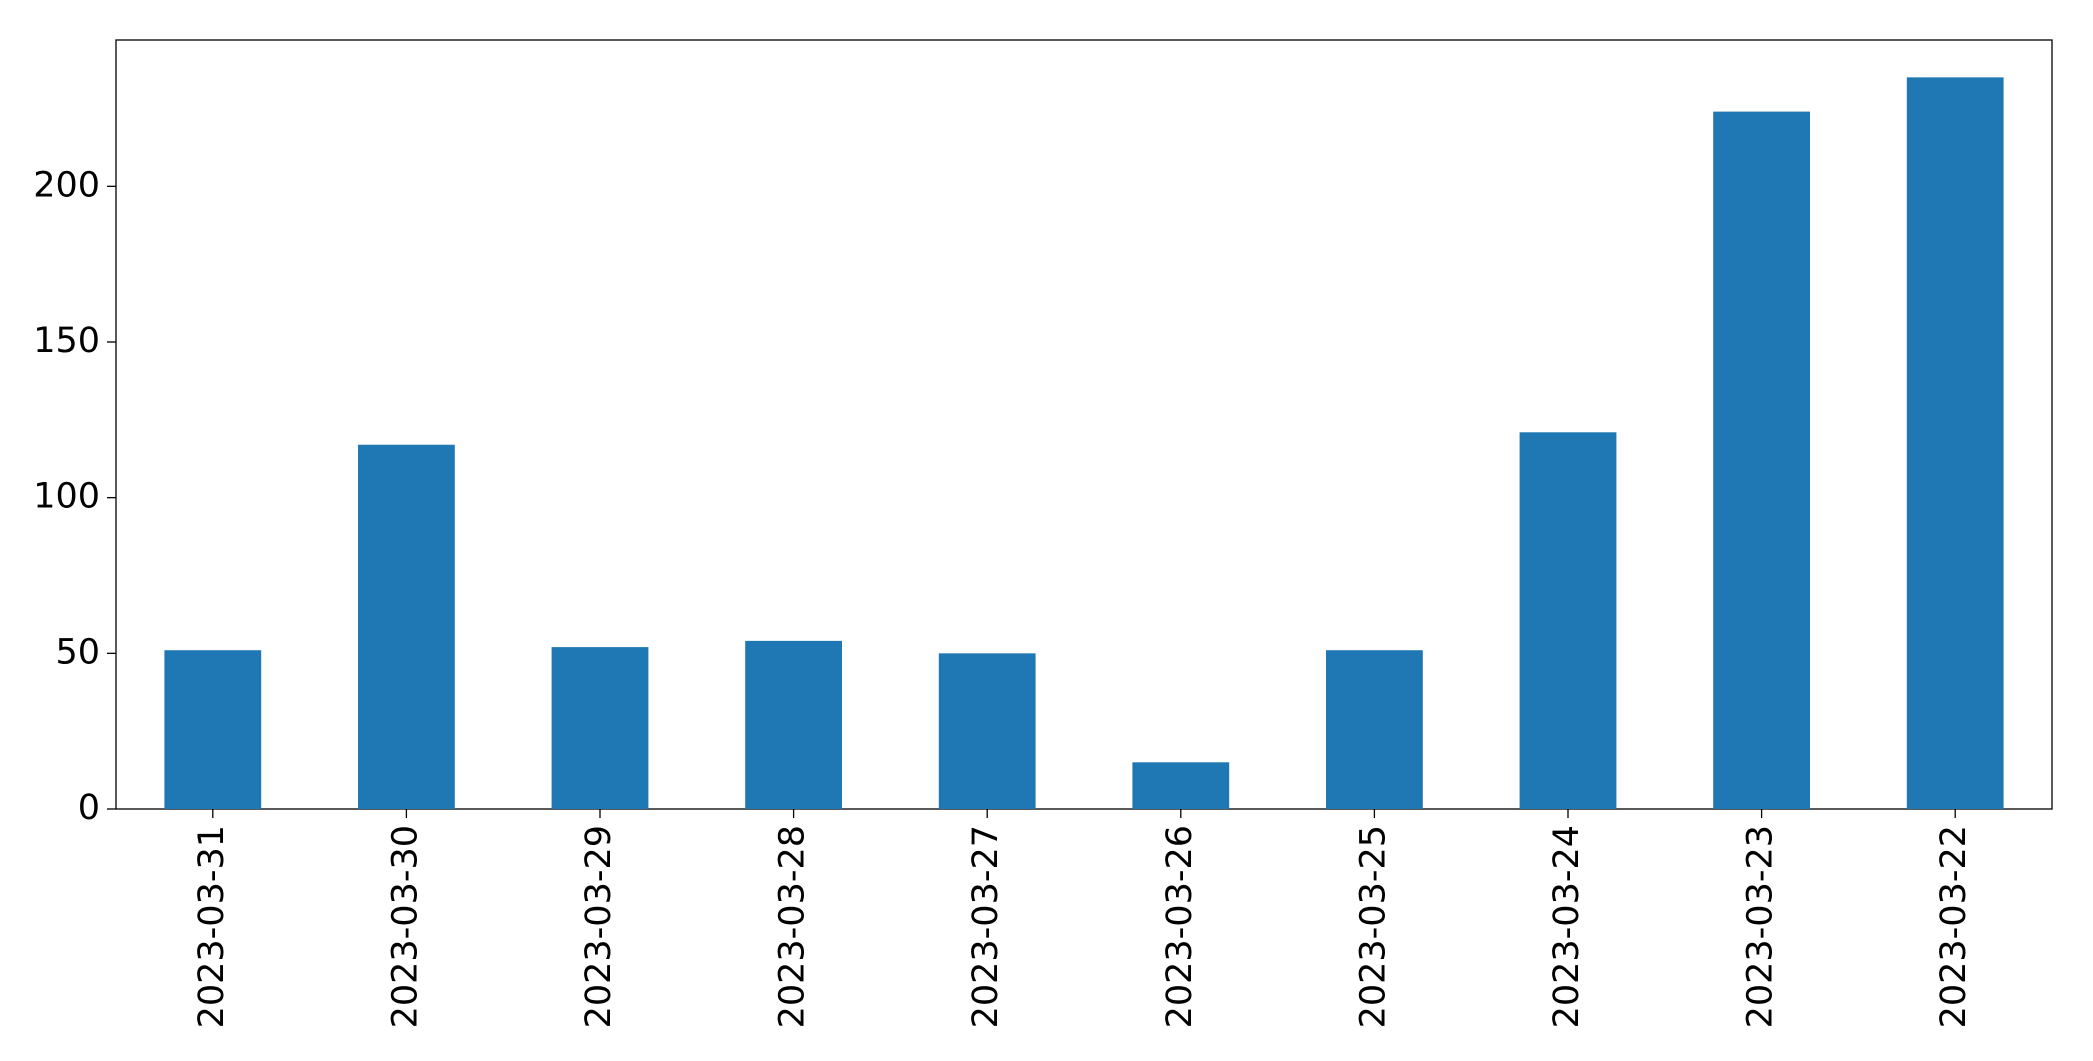  What do you see at coordinates (1954, 926) in the screenshot?
I see `x-tick-label: 2023-03-22` at bounding box center [1954, 926].